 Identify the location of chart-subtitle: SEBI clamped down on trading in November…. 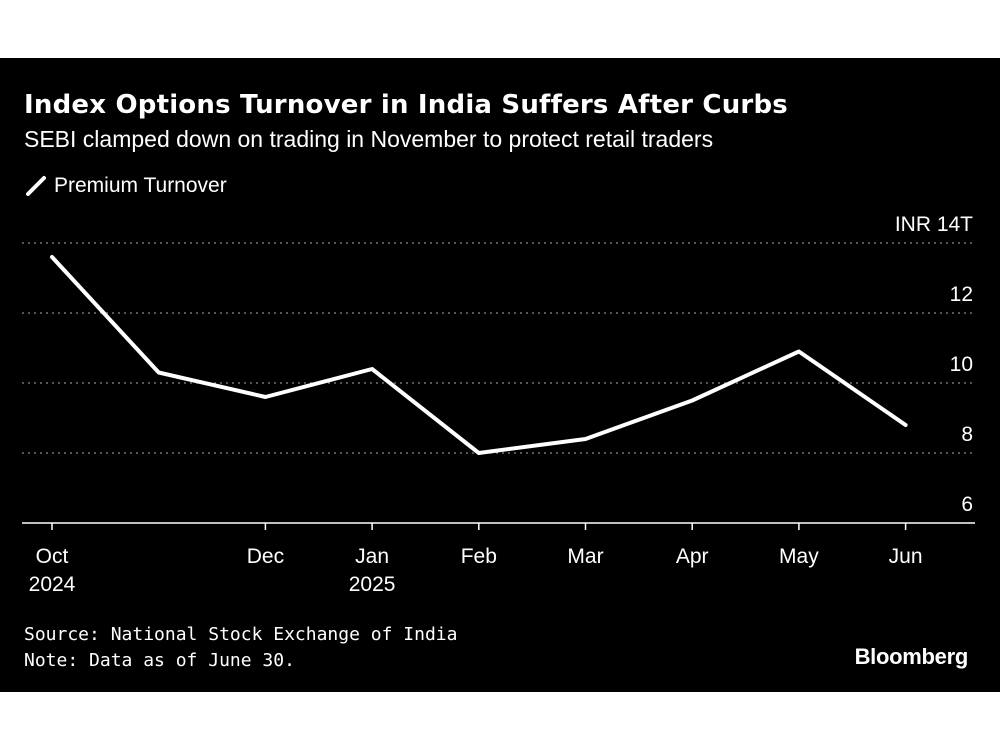
(369, 139).